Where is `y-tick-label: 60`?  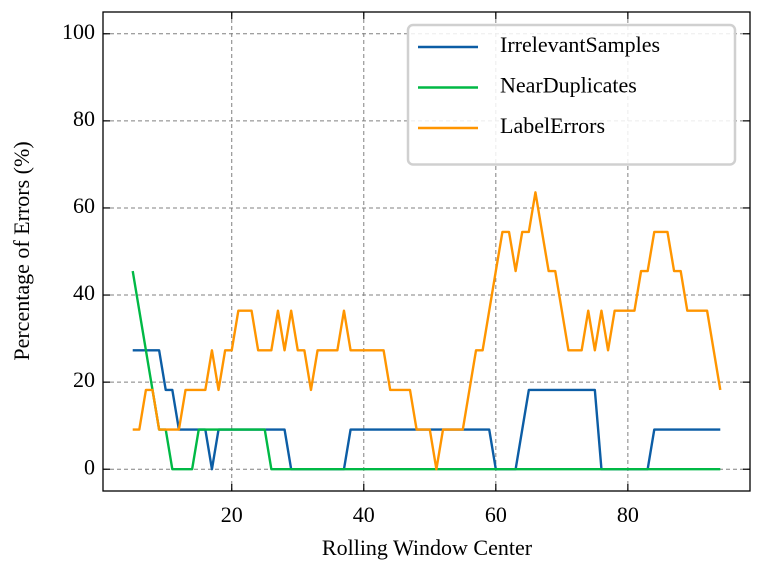 y-tick-label: 60 is located at coordinates (84, 205).